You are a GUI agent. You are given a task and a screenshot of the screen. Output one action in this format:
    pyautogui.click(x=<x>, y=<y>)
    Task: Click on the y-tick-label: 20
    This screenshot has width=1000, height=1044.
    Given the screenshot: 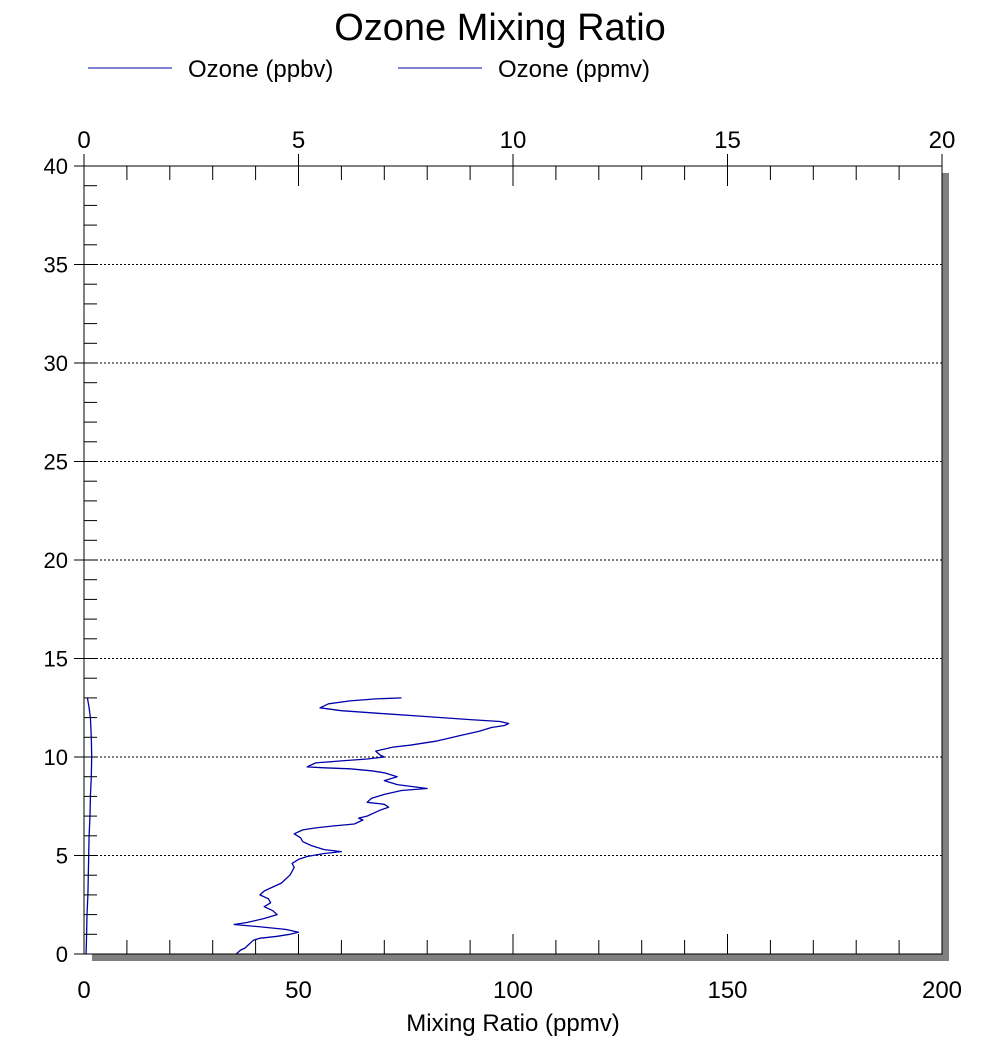 What is the action you would take?
    pyautogui.click(x=56, y=560)
    